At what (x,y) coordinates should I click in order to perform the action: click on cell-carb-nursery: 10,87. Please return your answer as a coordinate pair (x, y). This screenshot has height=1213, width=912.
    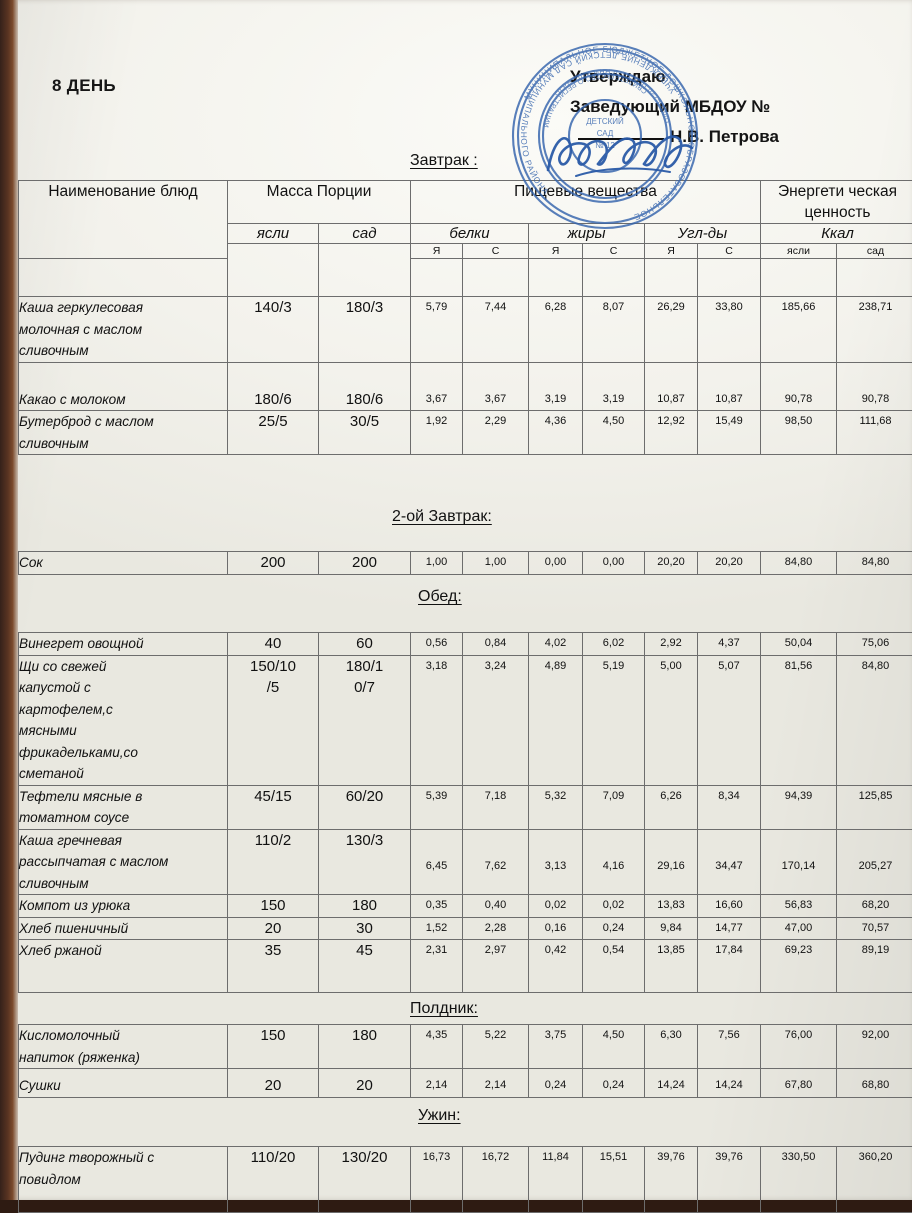
    Looking at the image, I should click on (671, 386).